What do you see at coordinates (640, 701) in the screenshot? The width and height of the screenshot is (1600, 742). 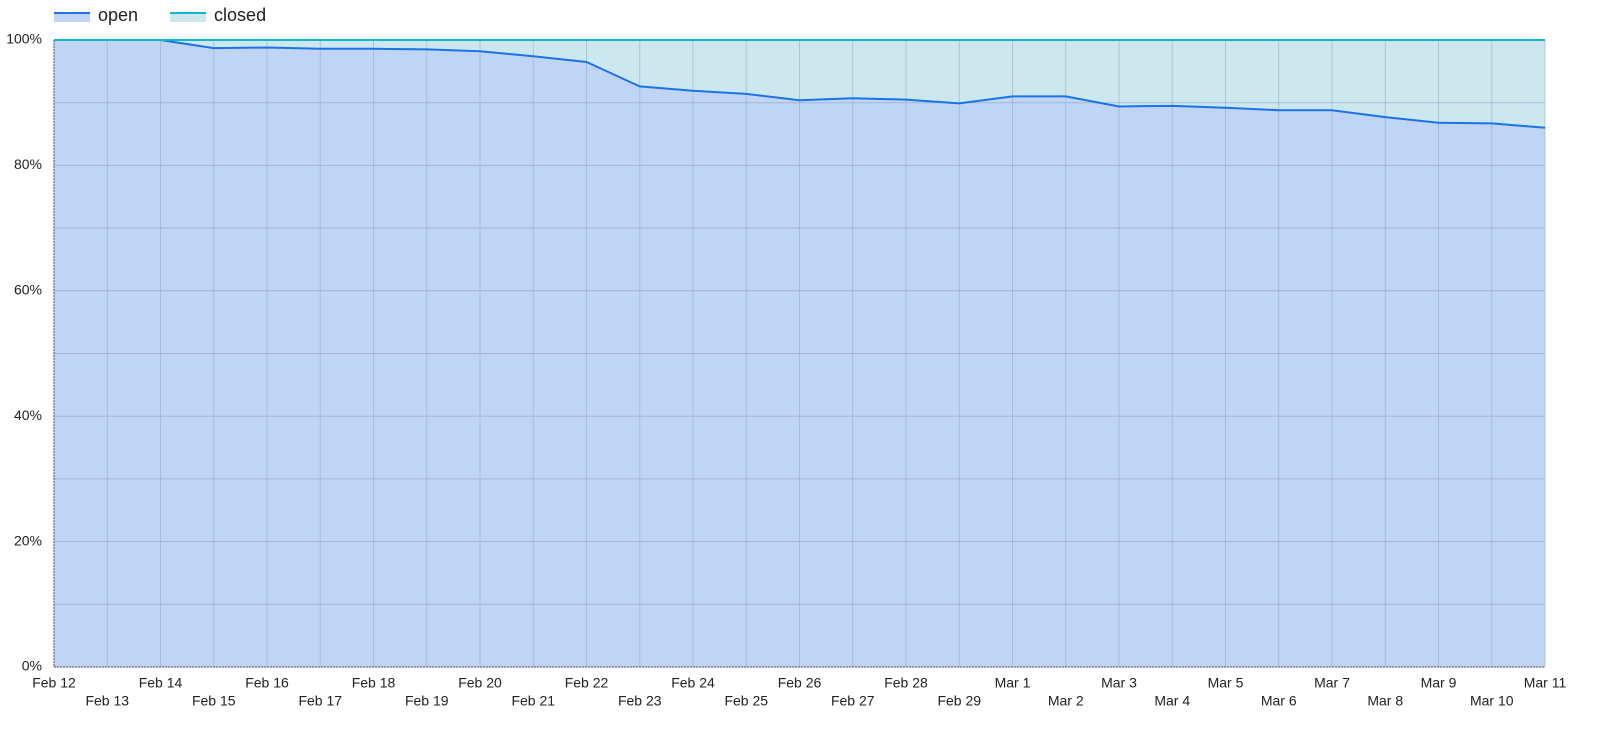 I see `x-tick-label: Feb 23` at bounding box center [640, 701].